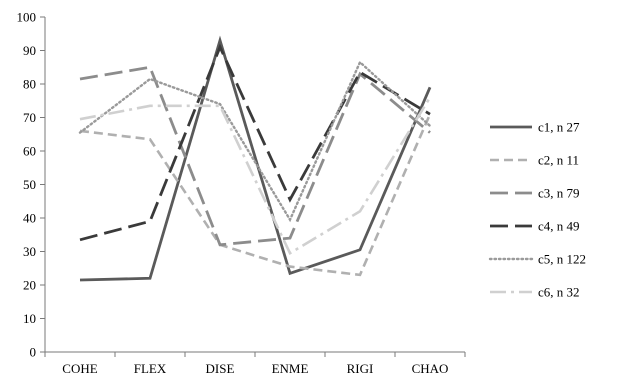  Describe the element at coordinates (559, 127) in the screenshot. I see `legend-label: c1, n 27` at that location.